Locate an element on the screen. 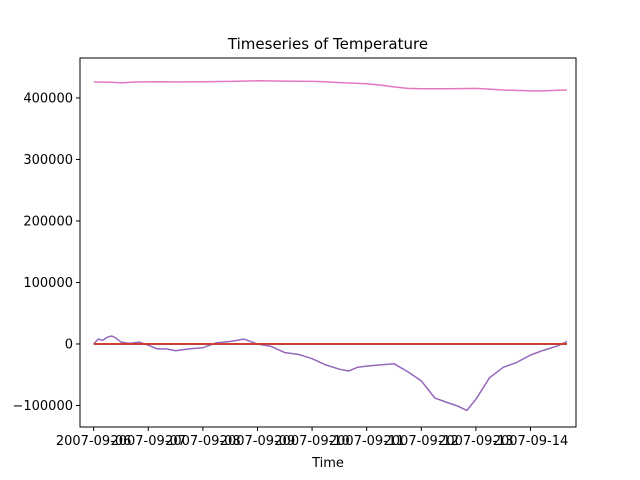 The width and height of the screenshot is (640, 480). x-tick-label: 2007-09-08 is located at coordinates (203, 441).